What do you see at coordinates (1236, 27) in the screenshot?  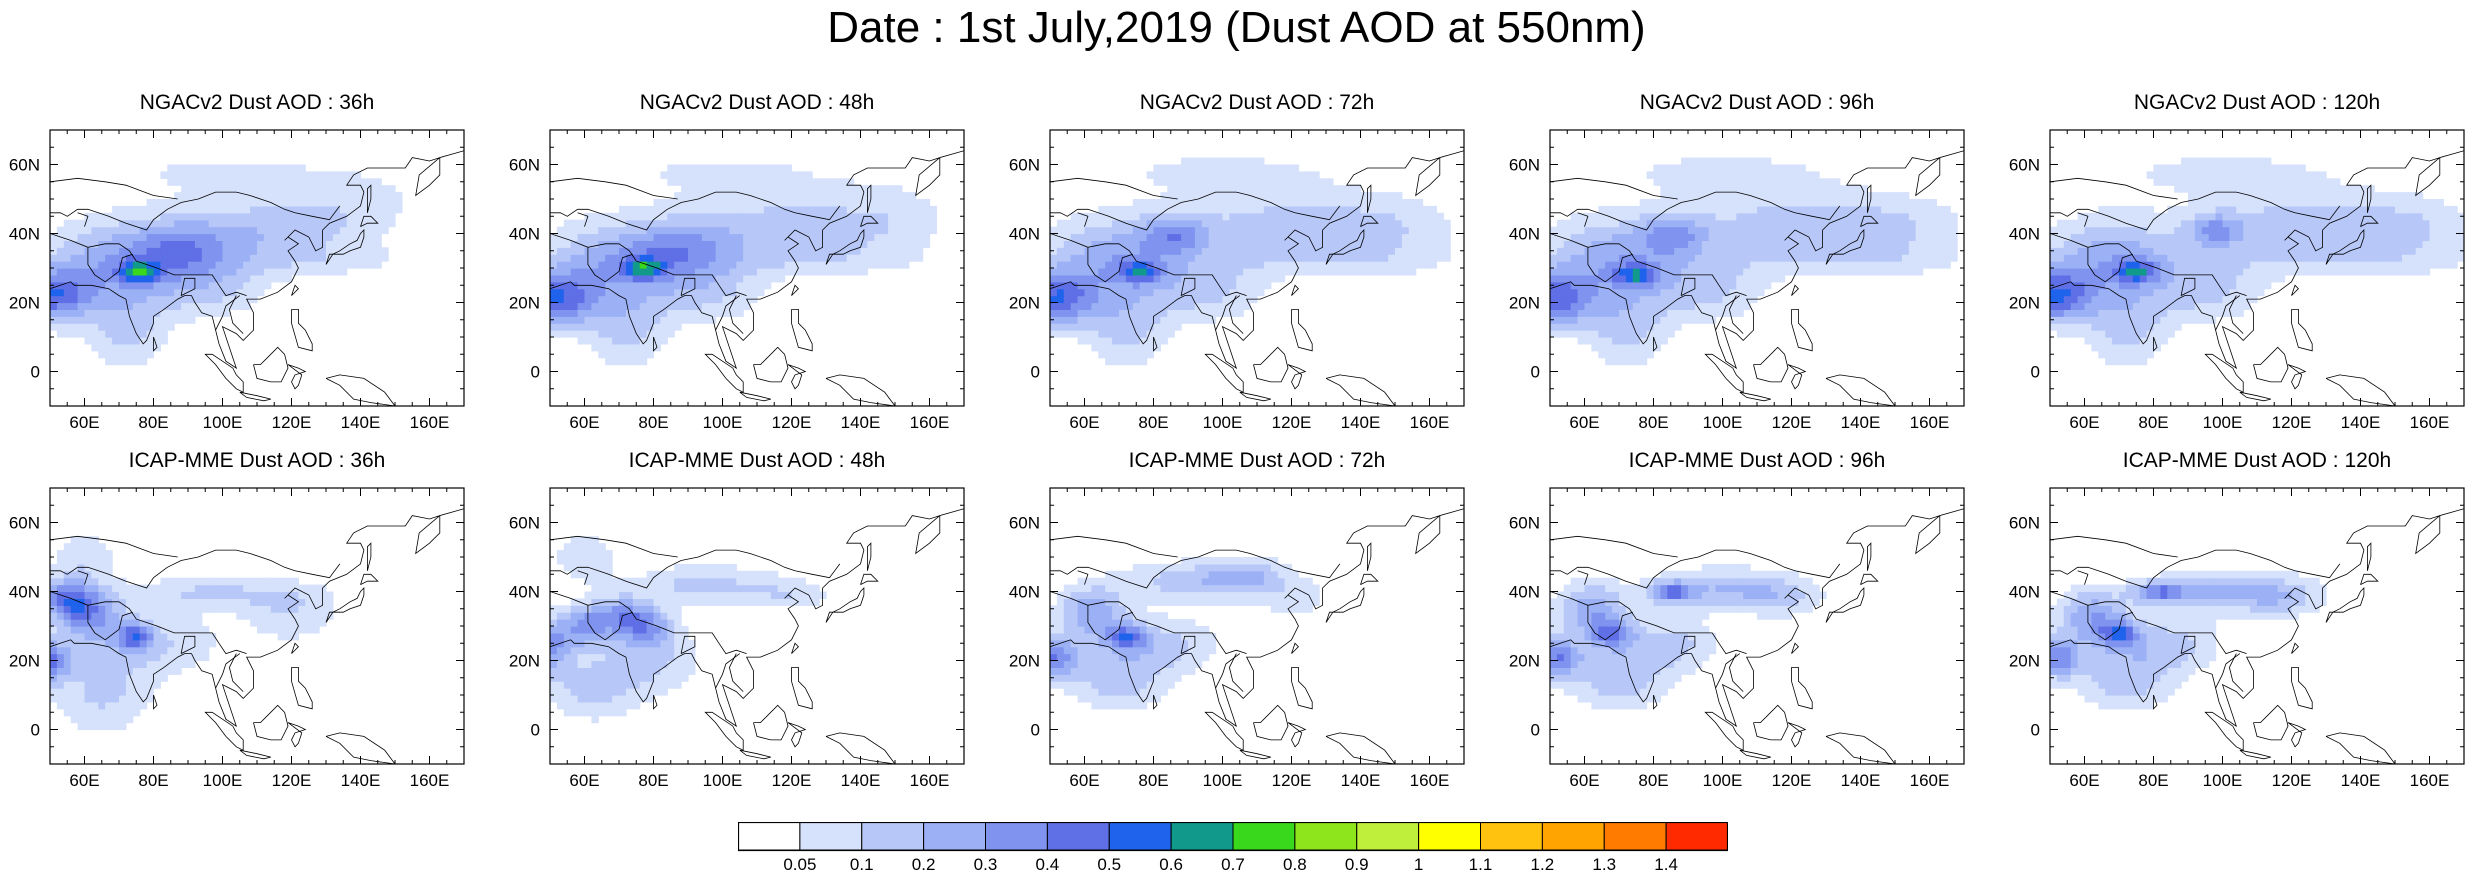 I see `figure-title: Date : 1st July,2019 (Dust AOD at 550nm)` at bounding box center [1236, 27].